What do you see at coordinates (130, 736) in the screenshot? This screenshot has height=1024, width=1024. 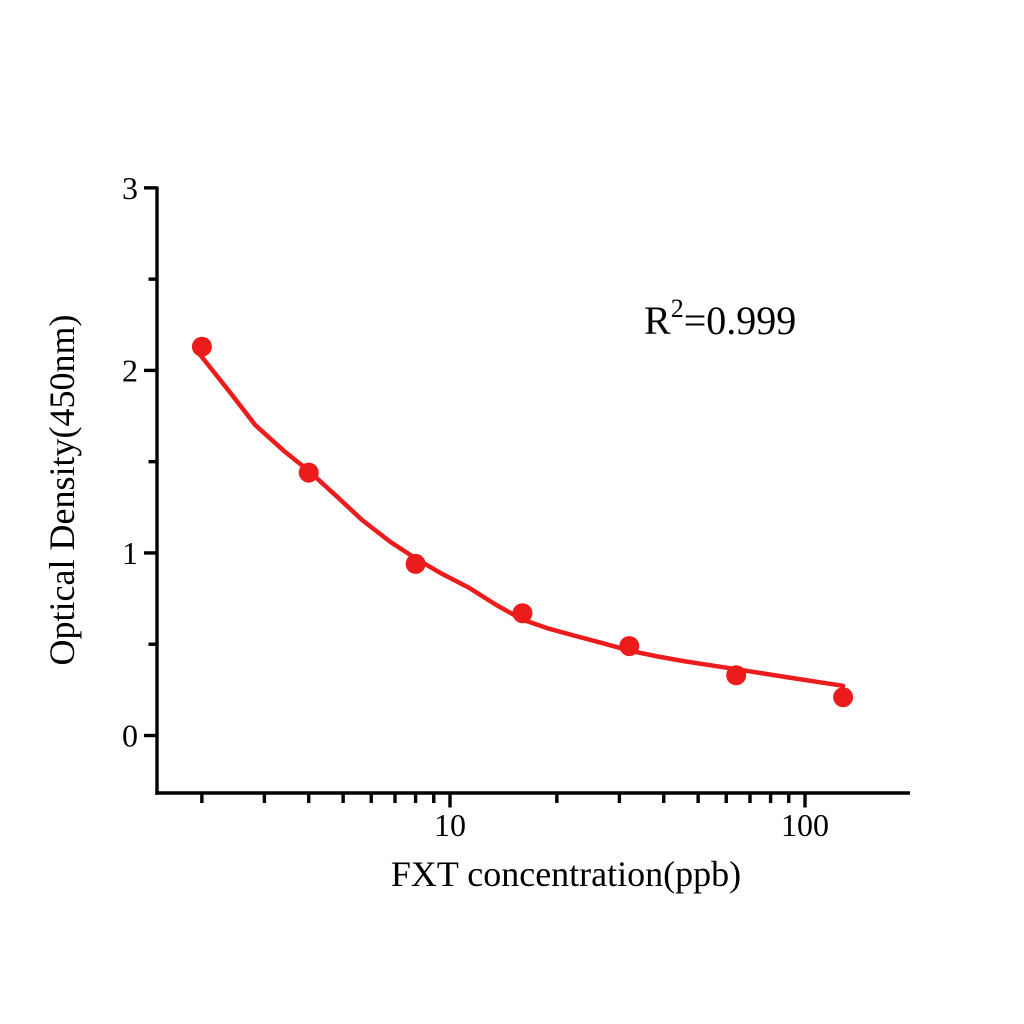 I see `y-tick-label-0: 0` at bounding box center [130, 736].